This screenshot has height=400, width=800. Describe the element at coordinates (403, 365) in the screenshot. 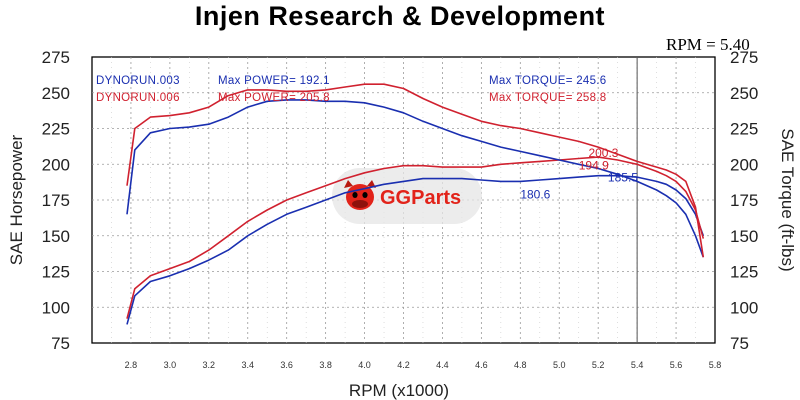

I see `x-tick-label: 4.2` at that location.